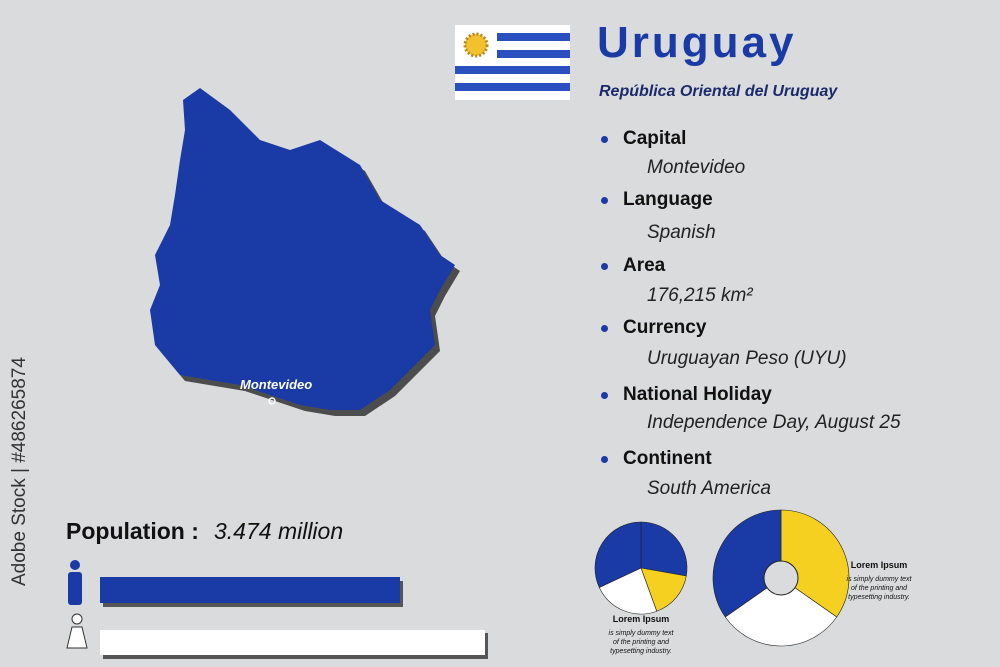  What do you see at coordinates (665, 327) in the screenshot?
I see `fact-label: Currency` at bounding box center [665, 327].